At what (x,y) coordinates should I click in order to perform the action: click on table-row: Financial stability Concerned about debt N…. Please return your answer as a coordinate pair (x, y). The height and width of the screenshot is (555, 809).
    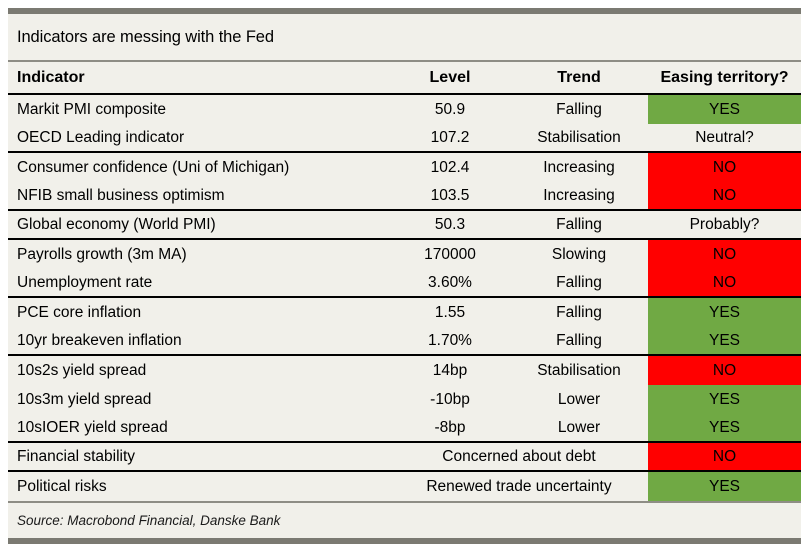
    Looking at the image, I should click on (404, 457).